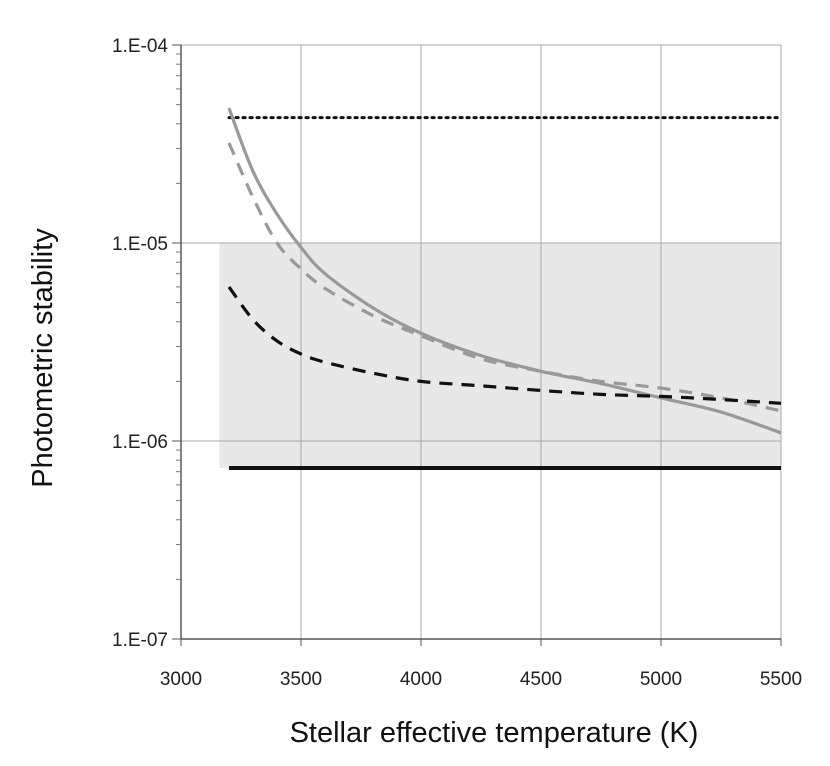 The height and width of the screenshot is (766, 830). Describe the element at coordinates (140, 244) in the screenshot. I see `y-tick-label: 1.E-05` at that location.